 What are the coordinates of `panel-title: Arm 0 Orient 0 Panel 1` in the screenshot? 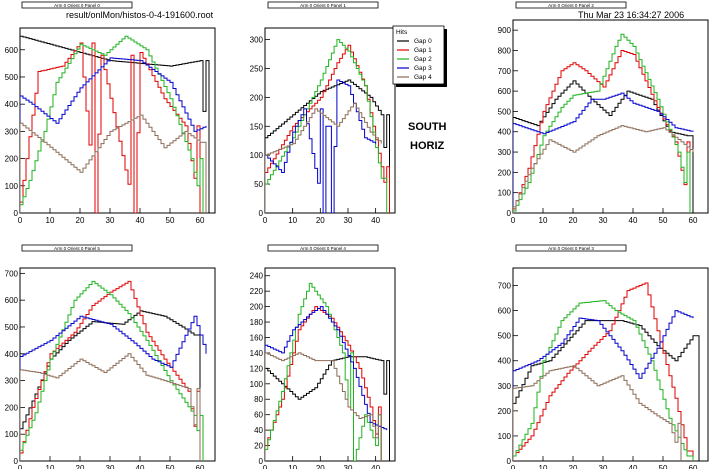 It's located at (323, 5).